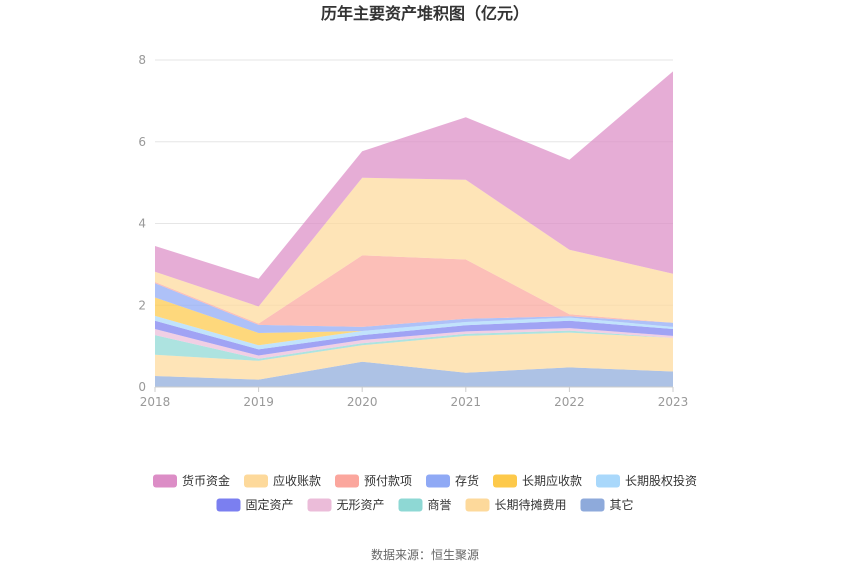  Describe the element at coordinates (425, 13) in the screenshot. I see `chart-title: 历年主要资产堆积图（亿元）` at that location.